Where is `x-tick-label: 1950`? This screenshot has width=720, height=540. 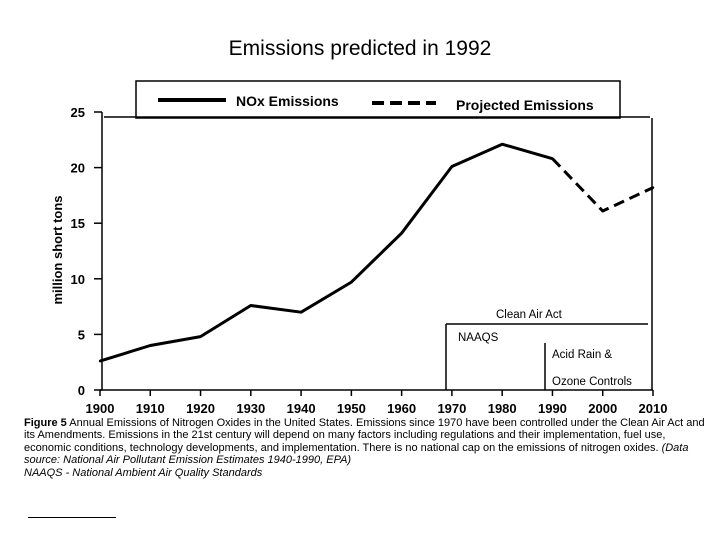 x-tick-label: 1950 is located at coordinates (351, 408).